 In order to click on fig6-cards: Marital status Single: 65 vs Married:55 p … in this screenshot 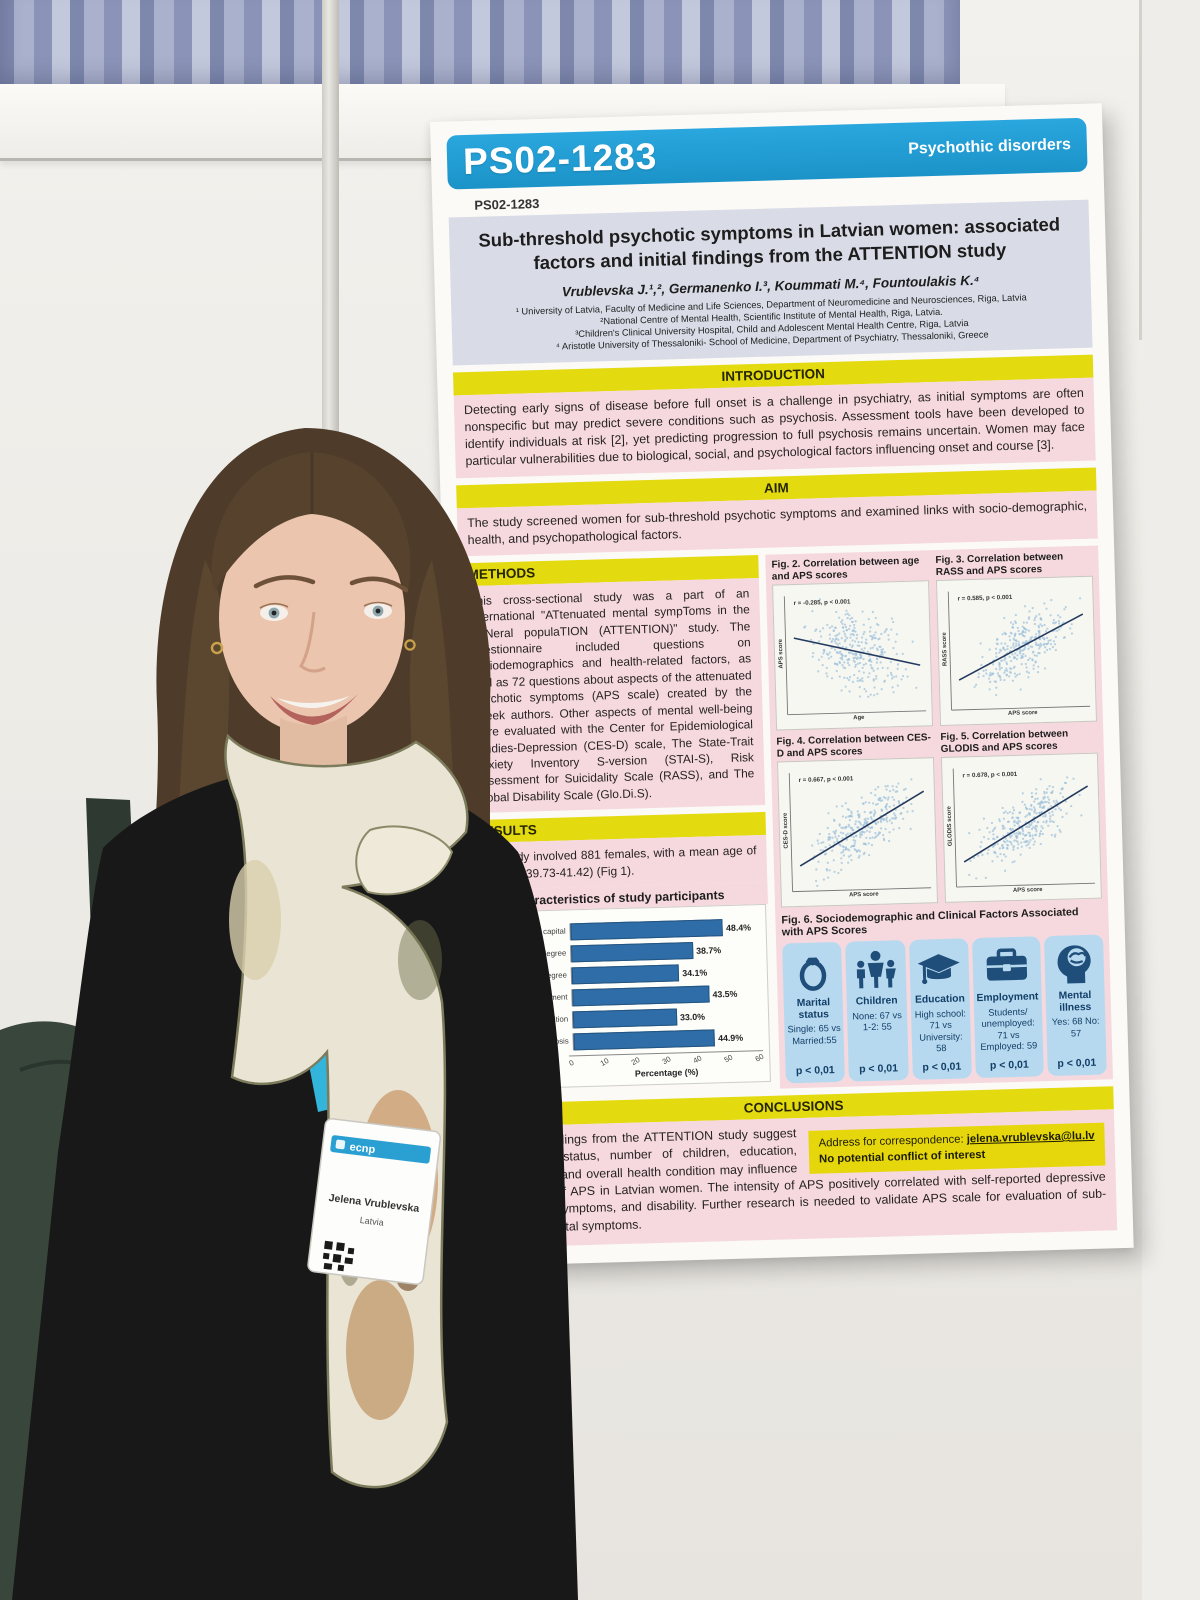, I will do `click(944, 1009)`.